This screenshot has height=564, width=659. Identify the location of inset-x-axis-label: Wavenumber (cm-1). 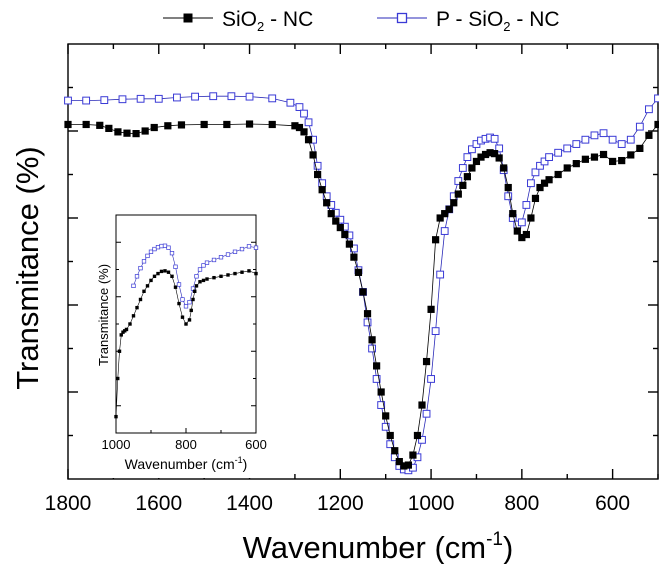
(186, 463).